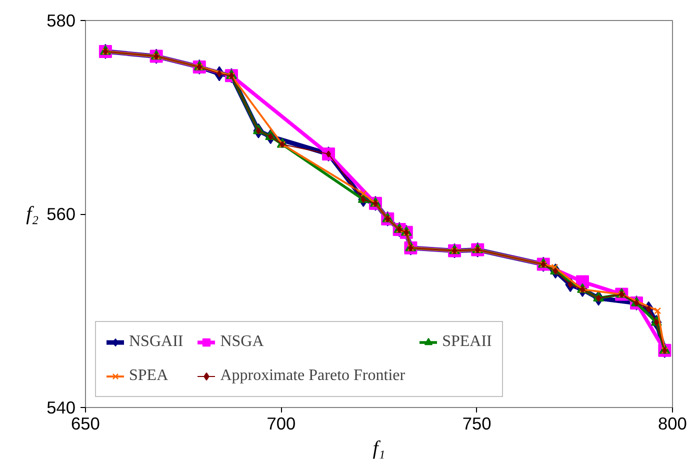 The image size is (688, 462). Describe the element at coordinates (148, 376) in the screenshot. I see `legend-label: SPEA` at that location.